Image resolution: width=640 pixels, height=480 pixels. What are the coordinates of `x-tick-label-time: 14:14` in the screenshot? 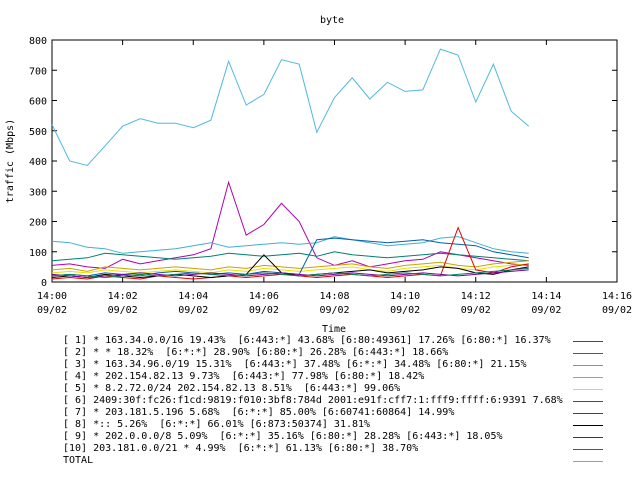 It's located at (546, 296).